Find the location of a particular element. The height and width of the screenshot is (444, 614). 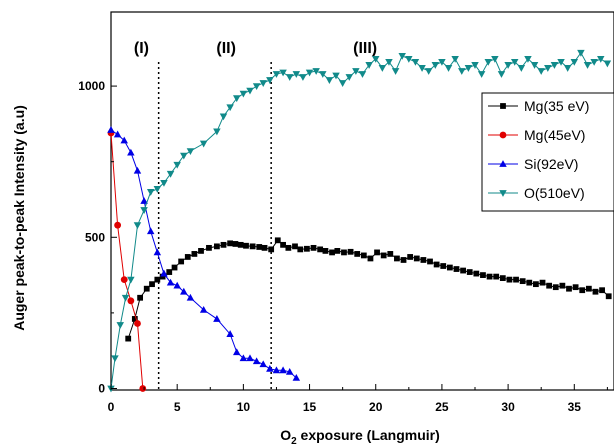

y-tick-label: 1000 is located at coordinates (91, 86).